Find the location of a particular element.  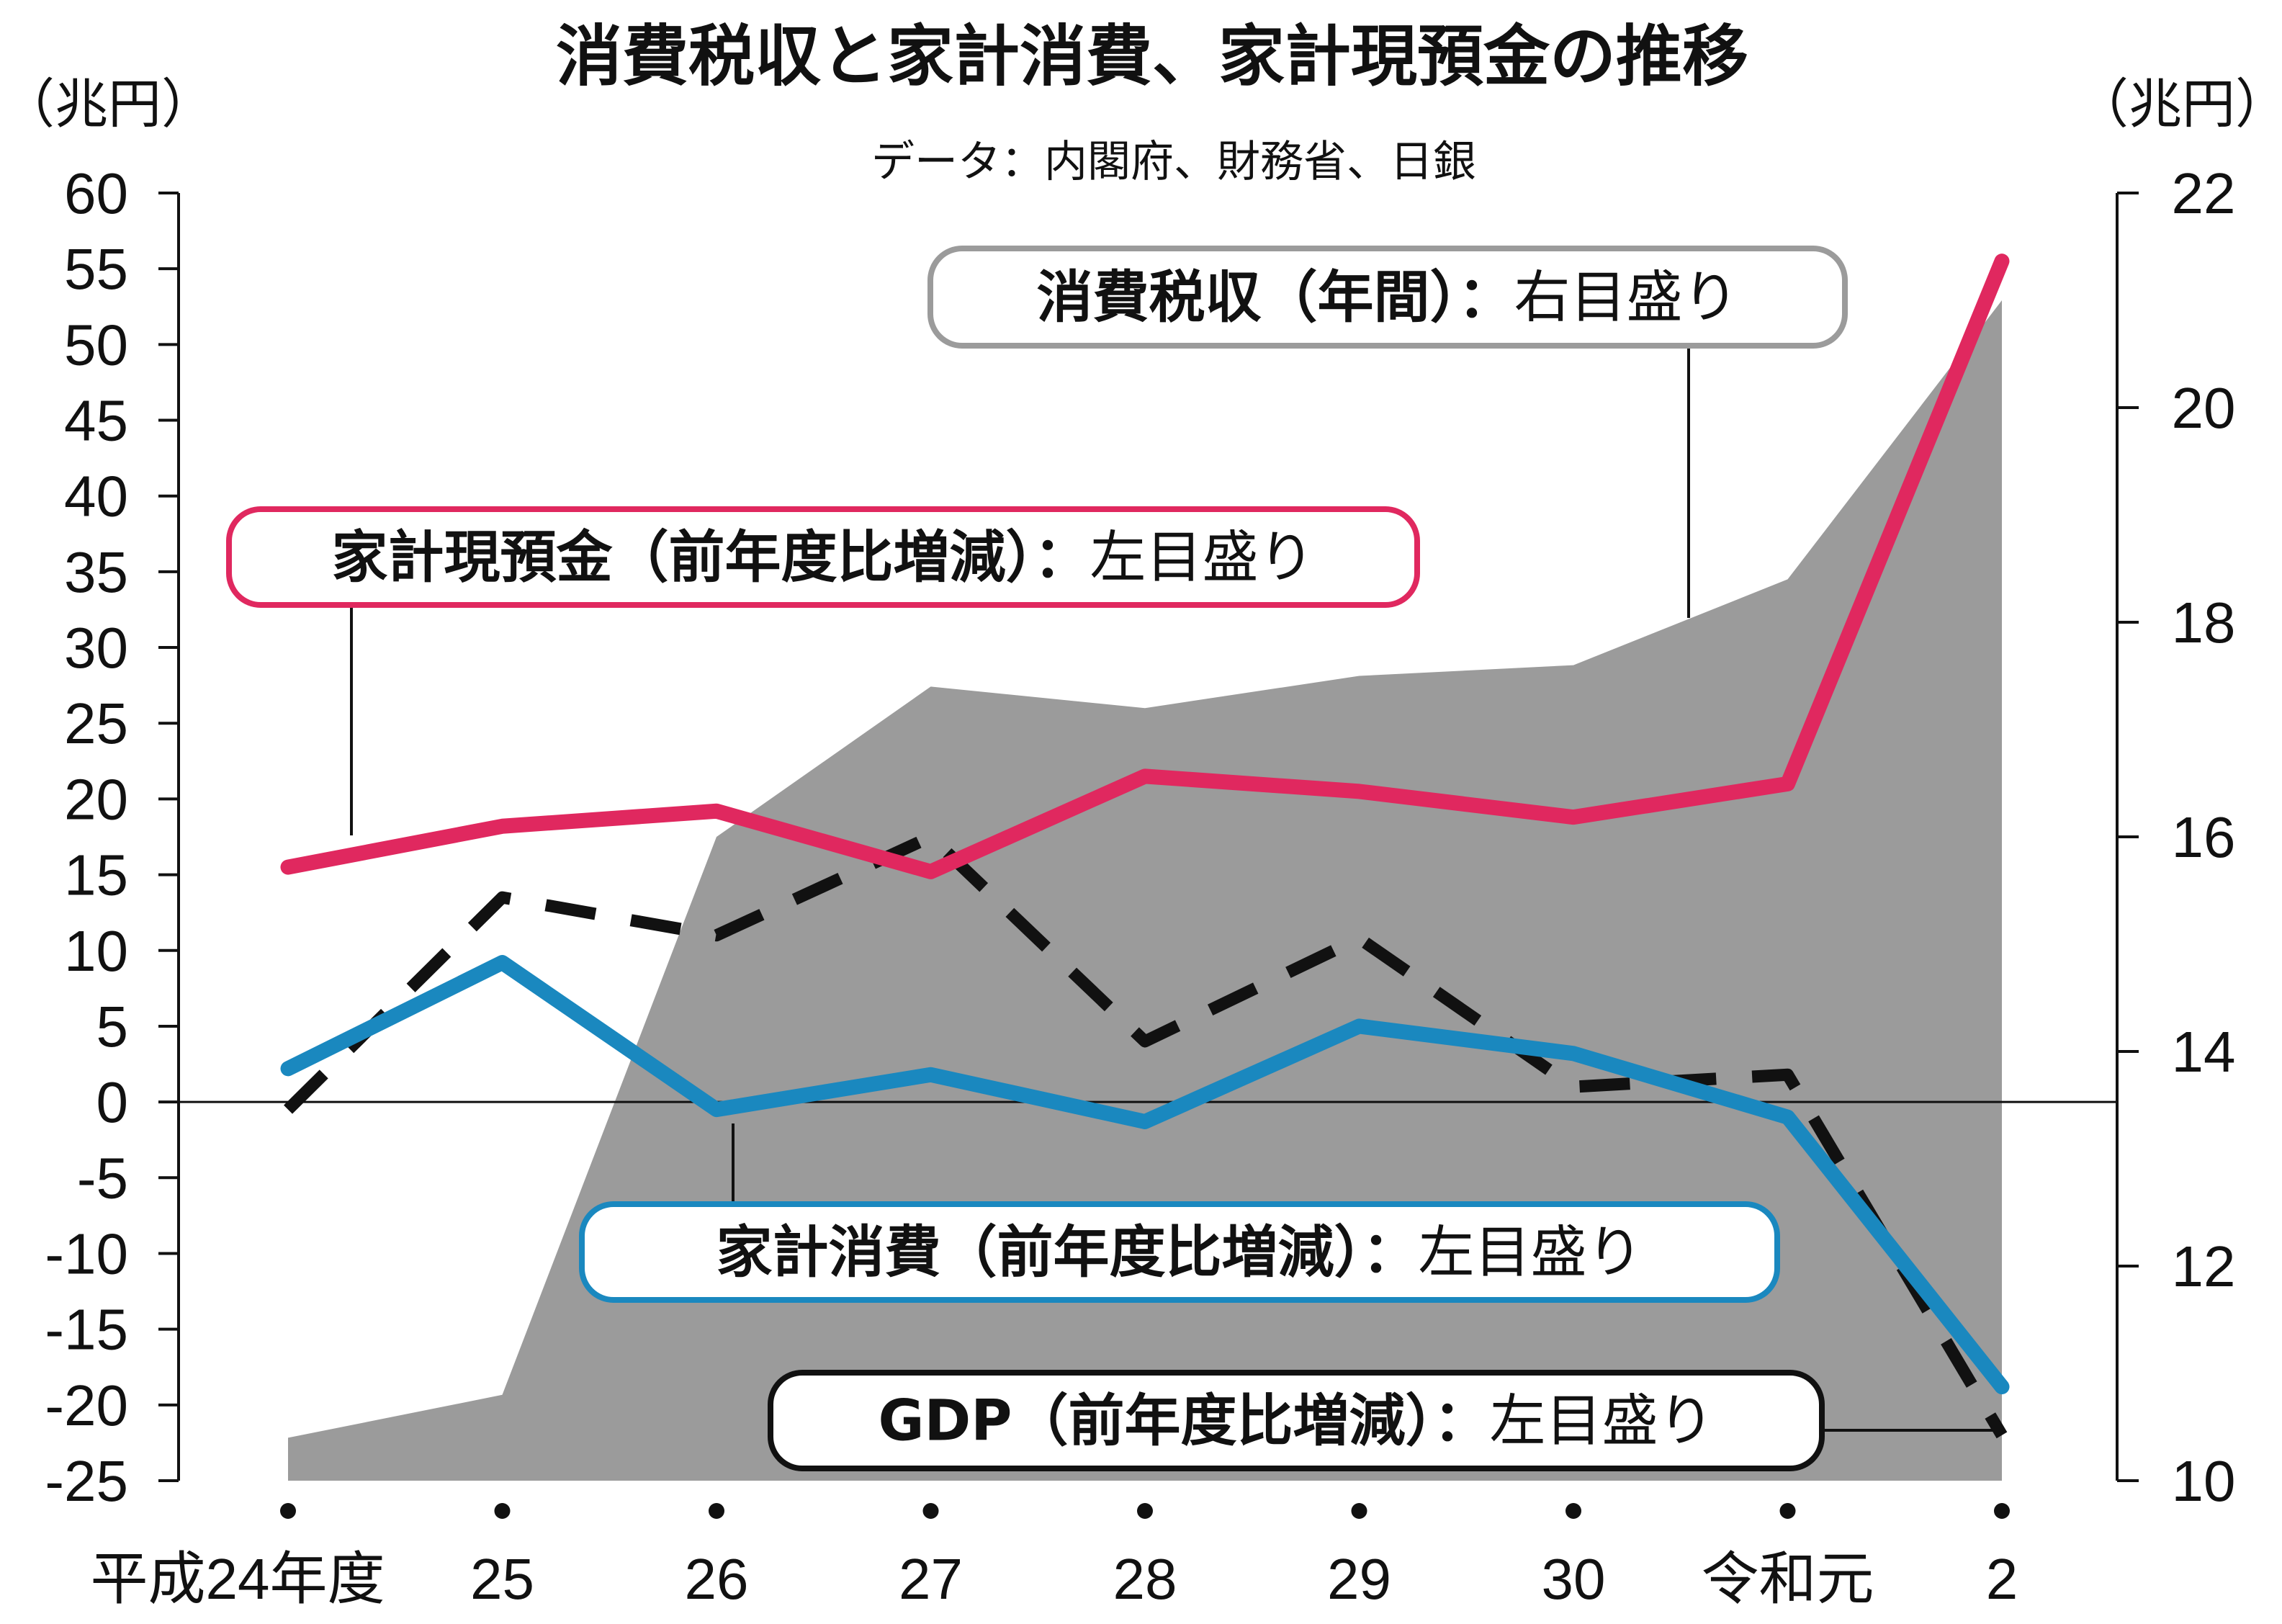

gdp-label: GDP（前年度比増減）：左目盛り is located at coordinates (1296, 1420).